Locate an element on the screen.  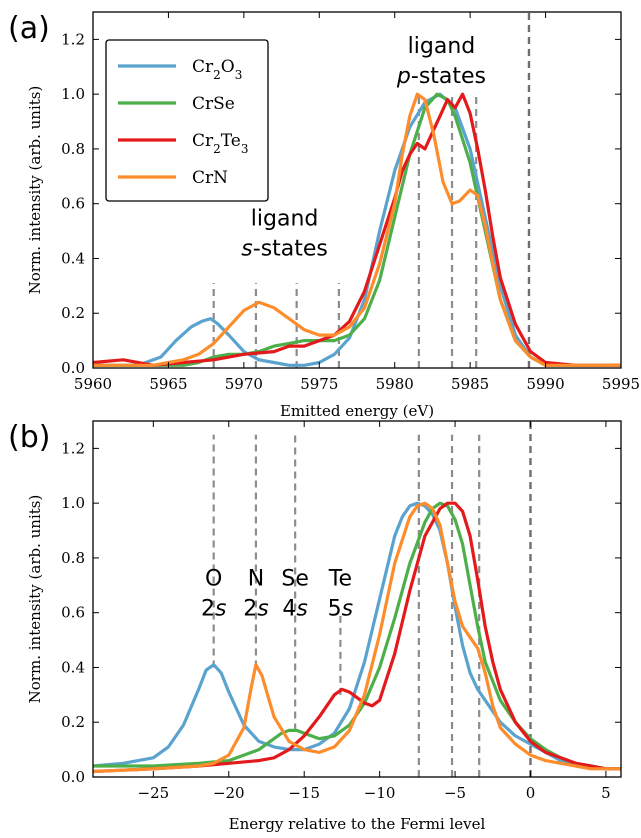
x-tick-label: −5 is located at coordinates (455, 793).